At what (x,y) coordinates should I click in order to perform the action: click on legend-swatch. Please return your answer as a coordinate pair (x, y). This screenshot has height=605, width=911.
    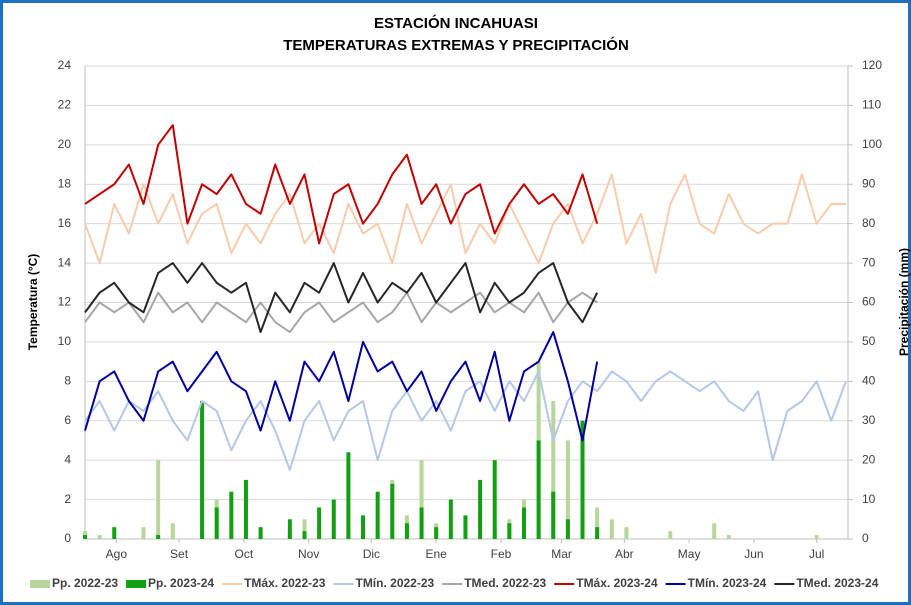
    Looking at the image, I should click on (136, 584).